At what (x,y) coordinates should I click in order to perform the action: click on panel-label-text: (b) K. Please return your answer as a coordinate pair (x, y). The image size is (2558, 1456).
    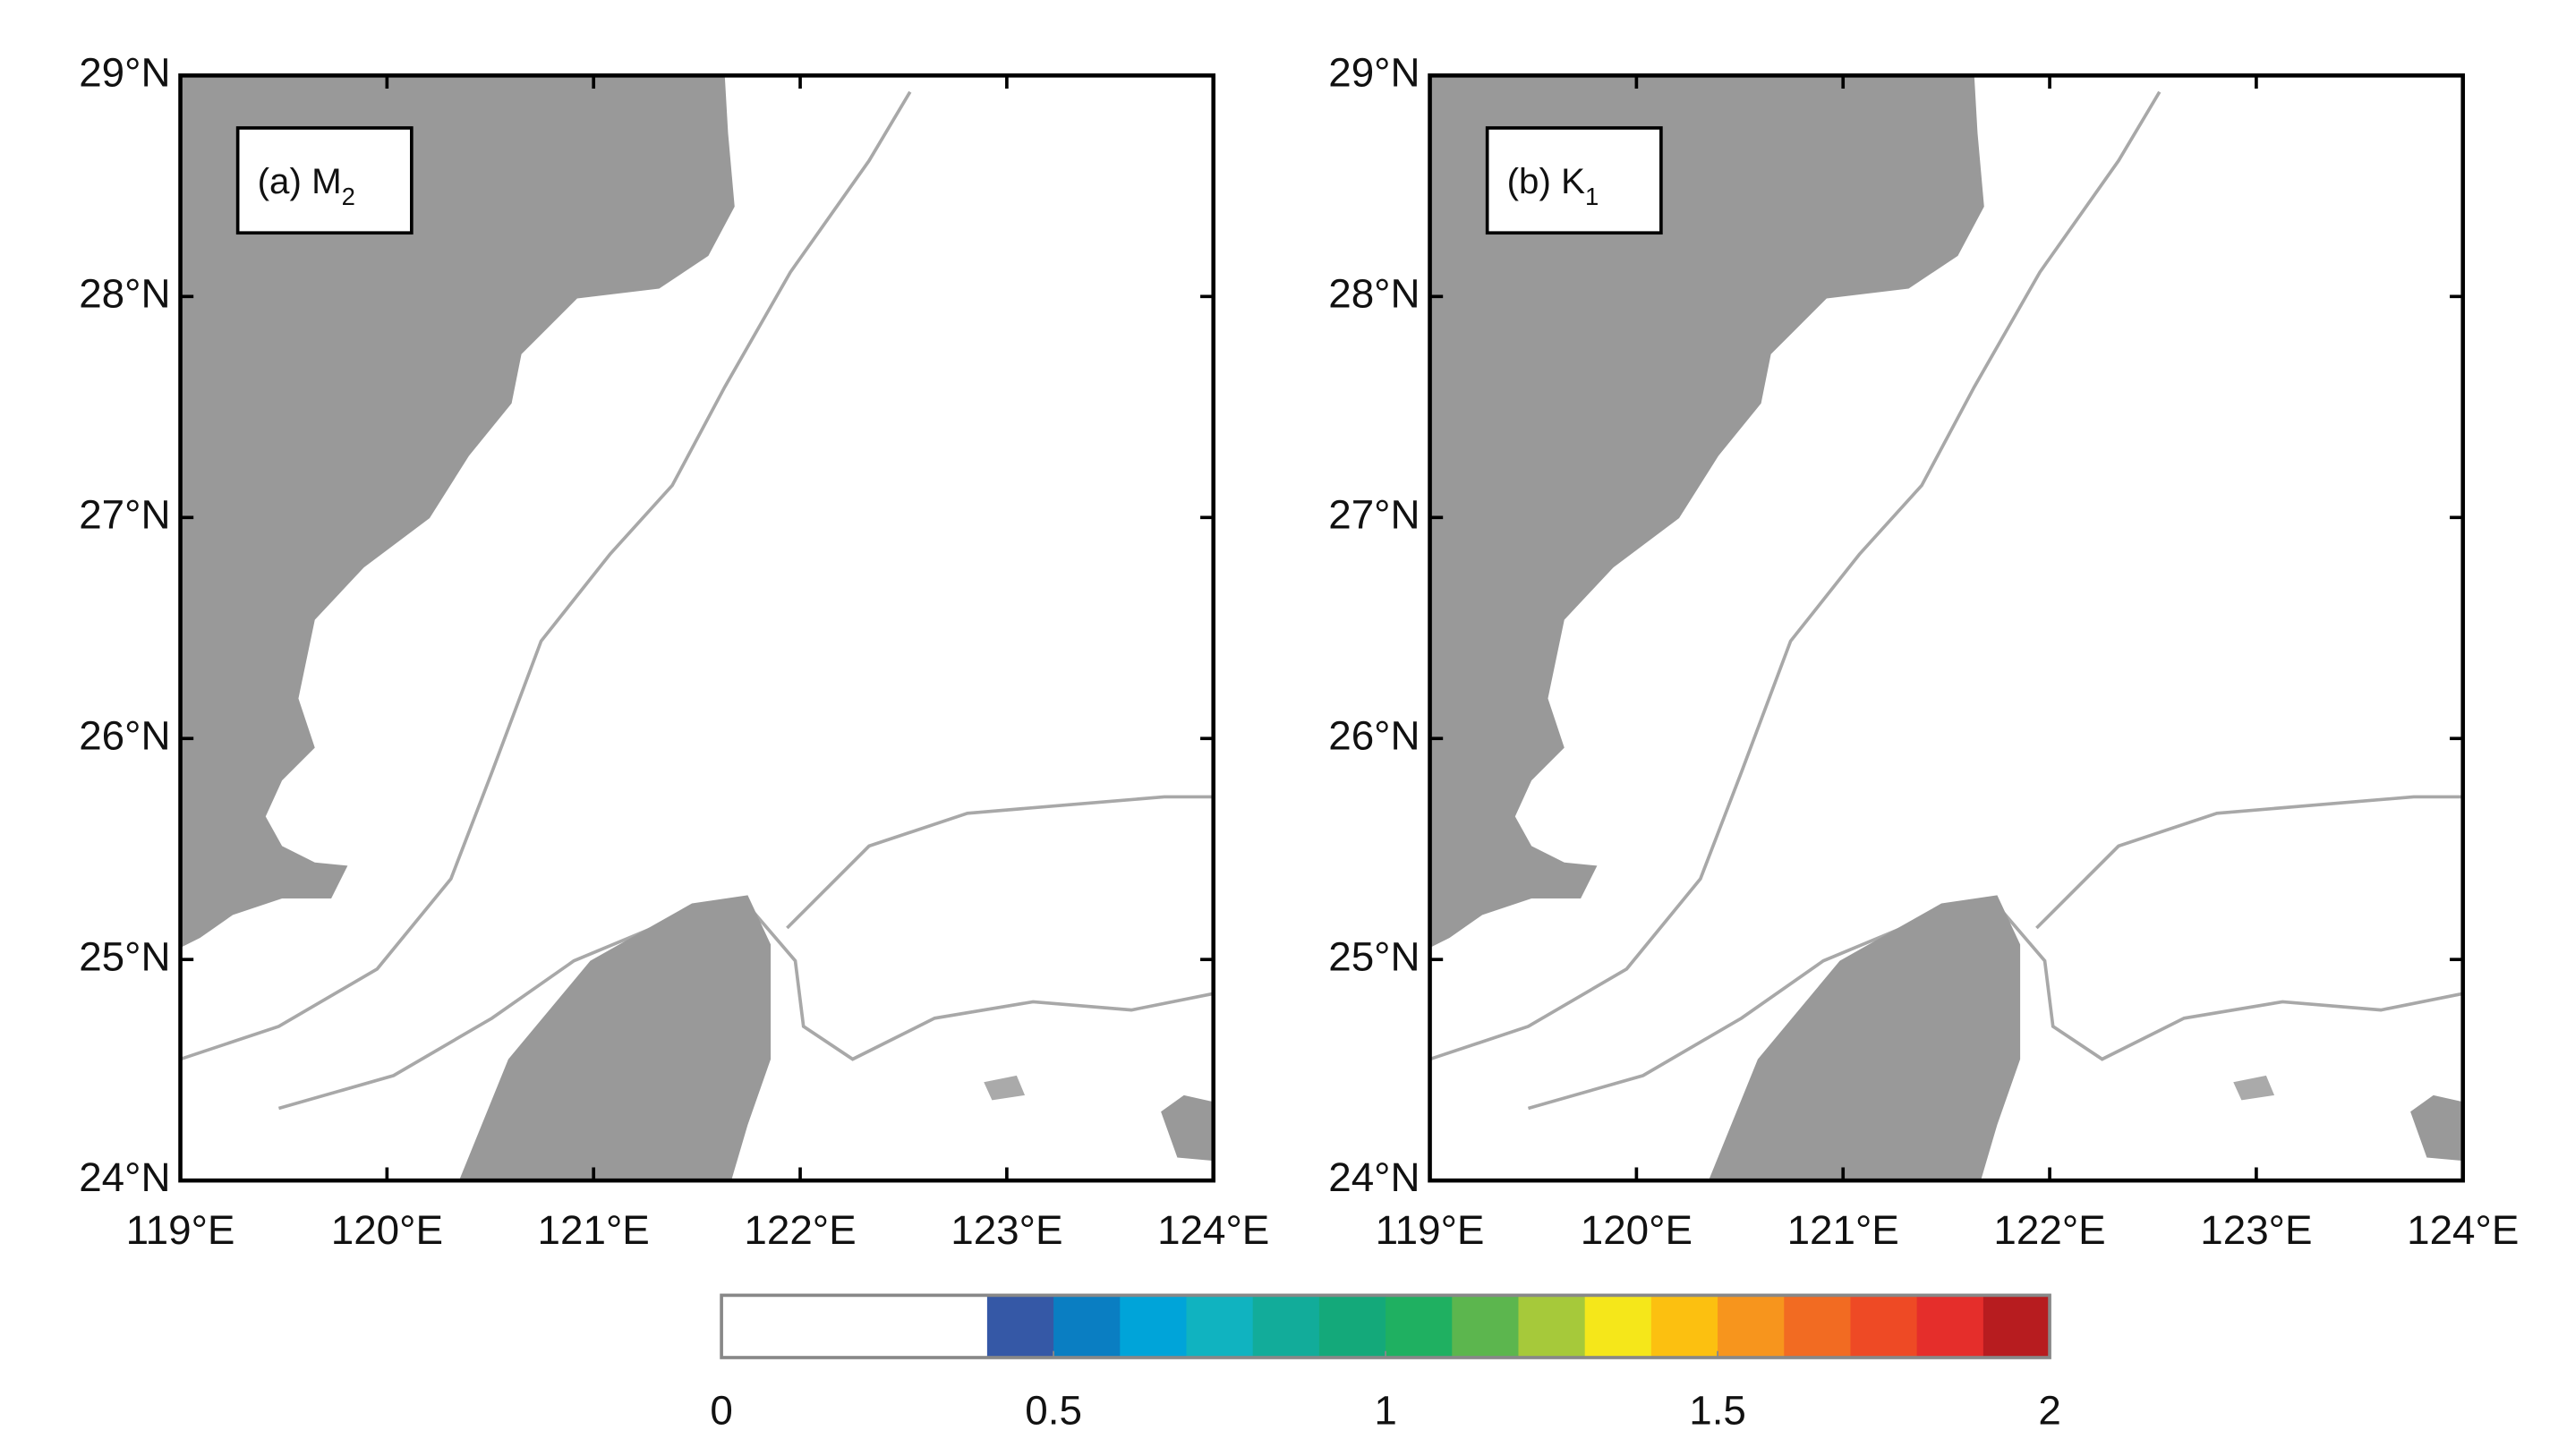
    Looking at the image, I should click on (1546, 181).